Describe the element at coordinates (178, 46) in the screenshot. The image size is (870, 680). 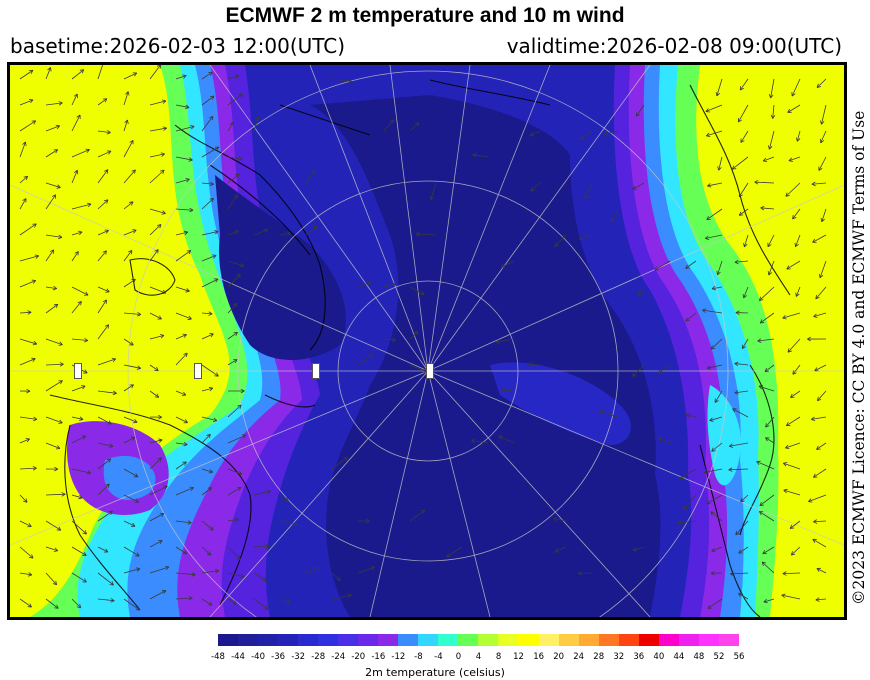
I see `basetime-label: basetime:2026-02-03 12:00(UTC)` at that location.